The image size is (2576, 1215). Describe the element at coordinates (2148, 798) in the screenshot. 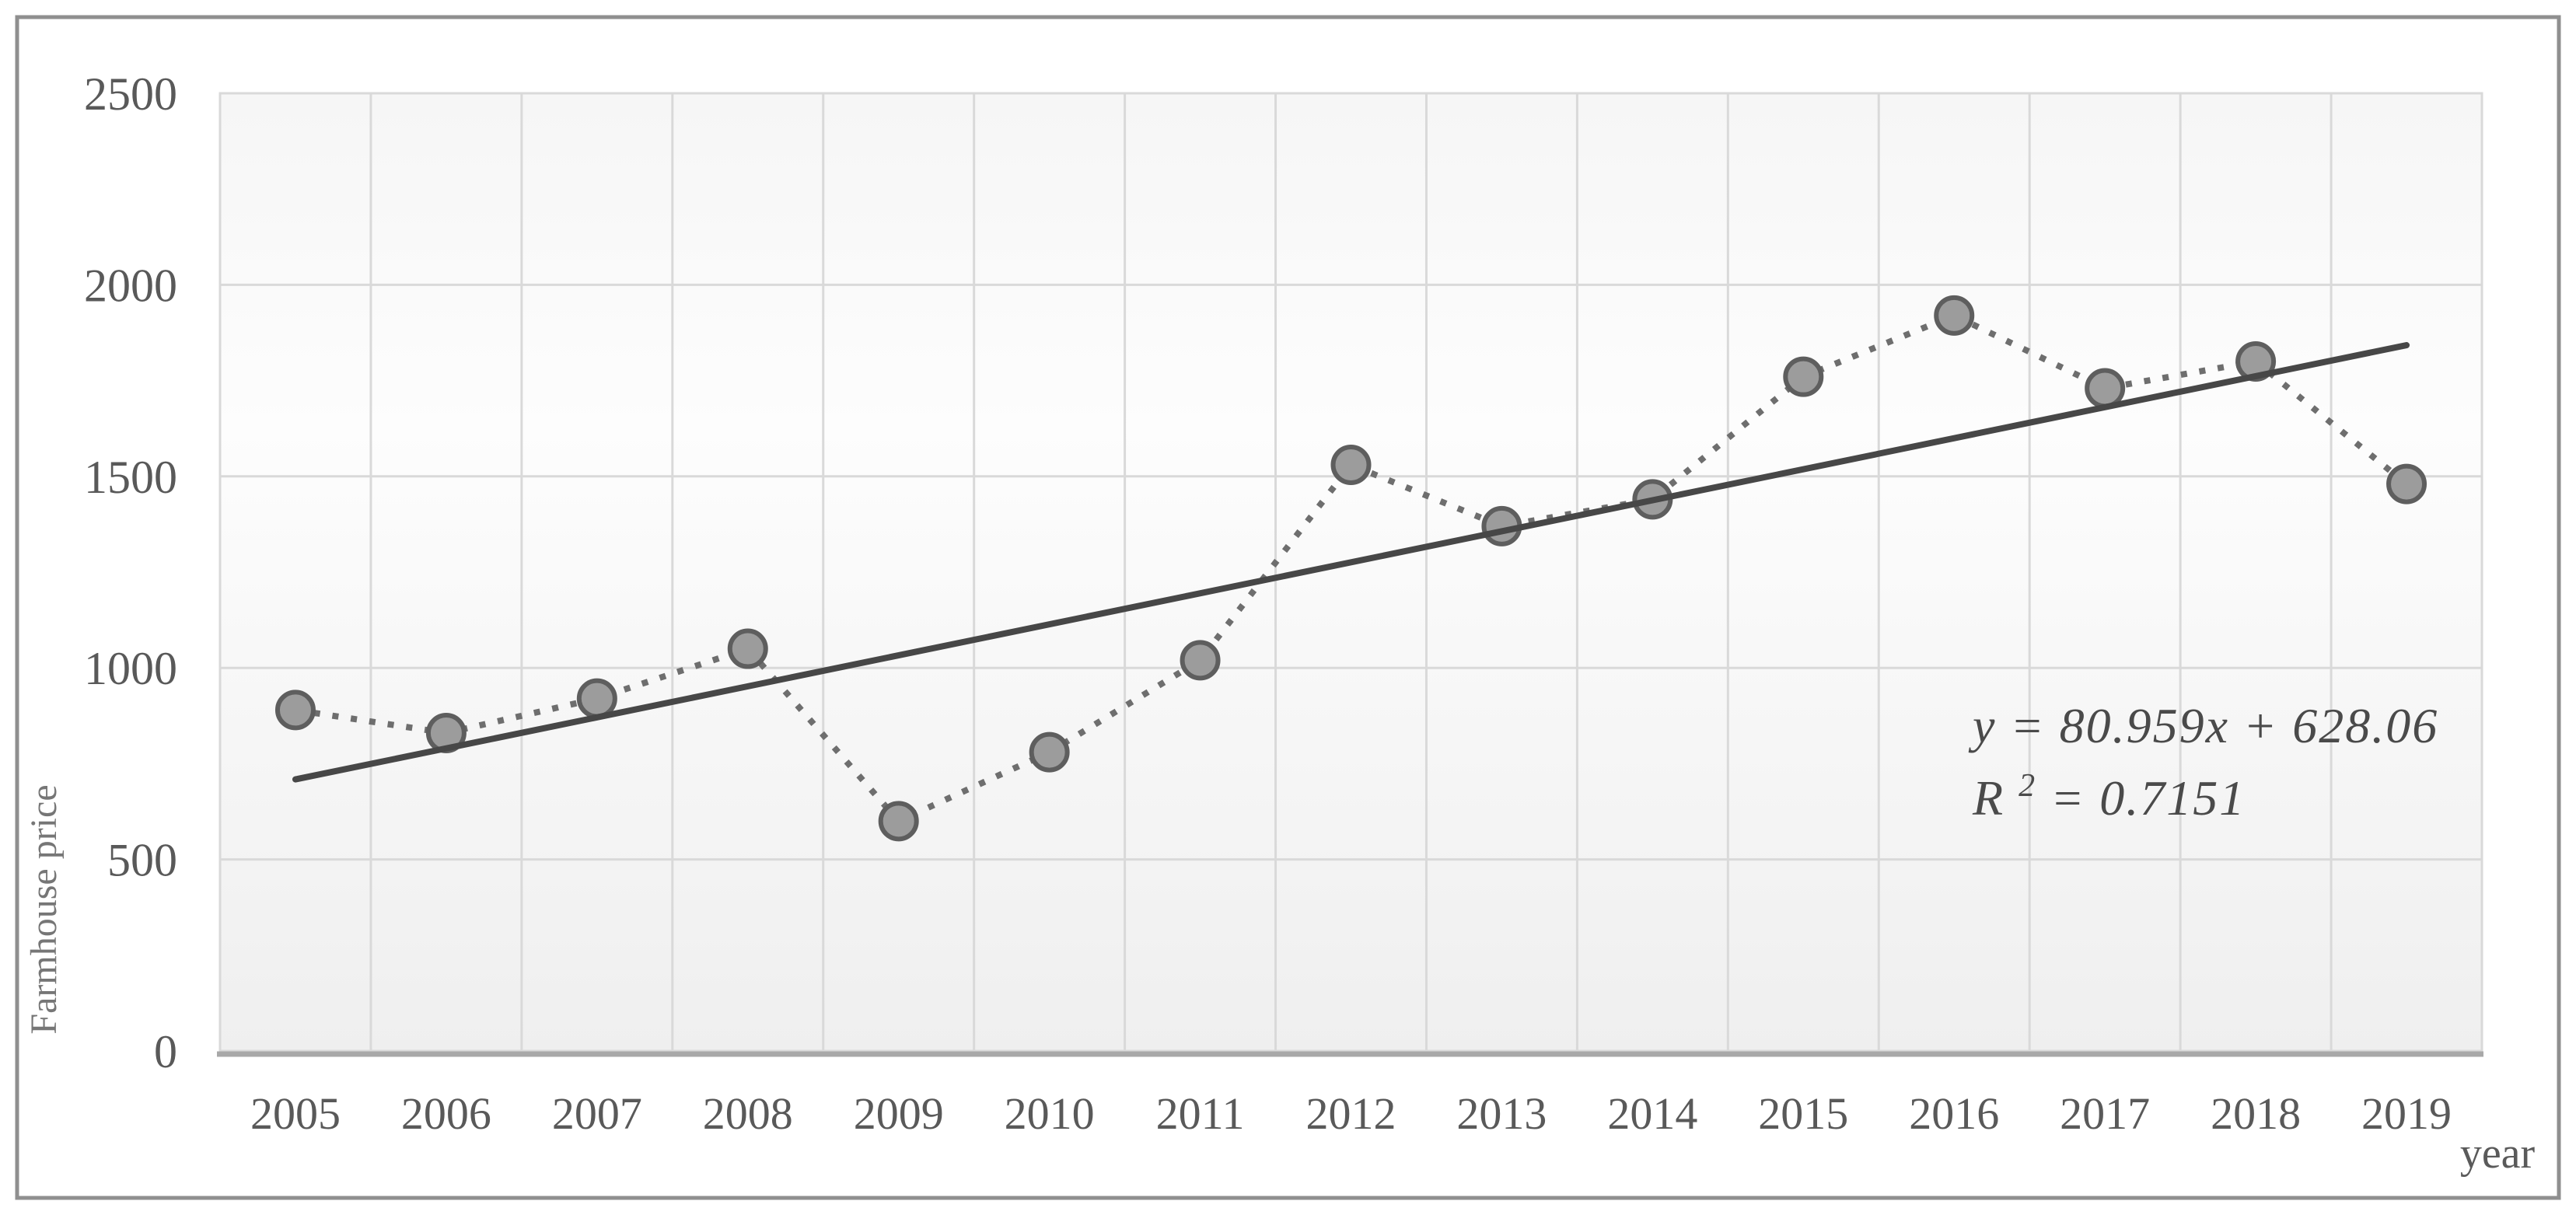

I see `r-squared-value: = 0.7151` at that location.